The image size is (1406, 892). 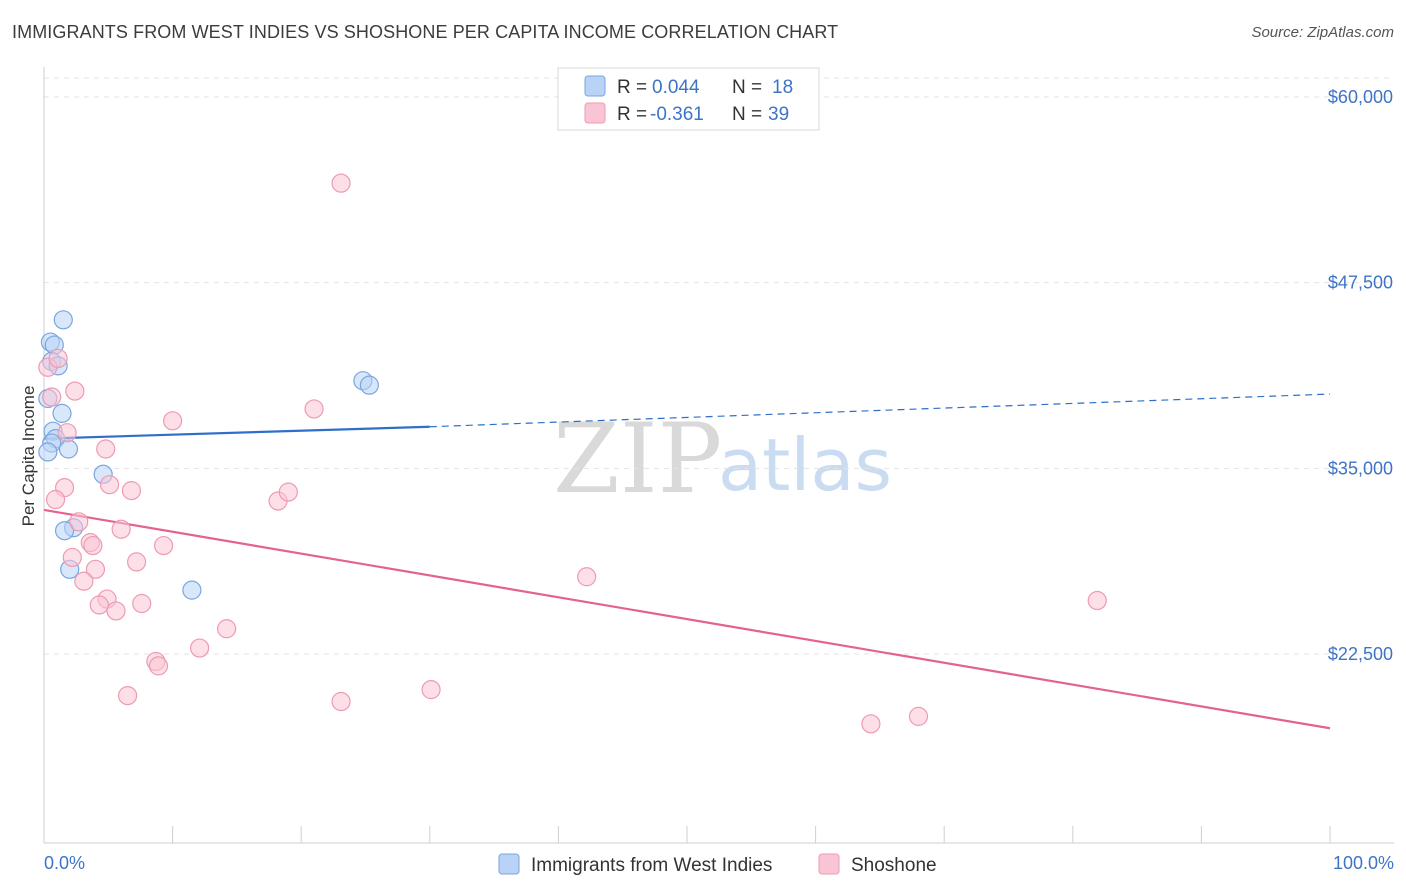 I want to click on trend-line-dashed, so click(x=880, y=410).